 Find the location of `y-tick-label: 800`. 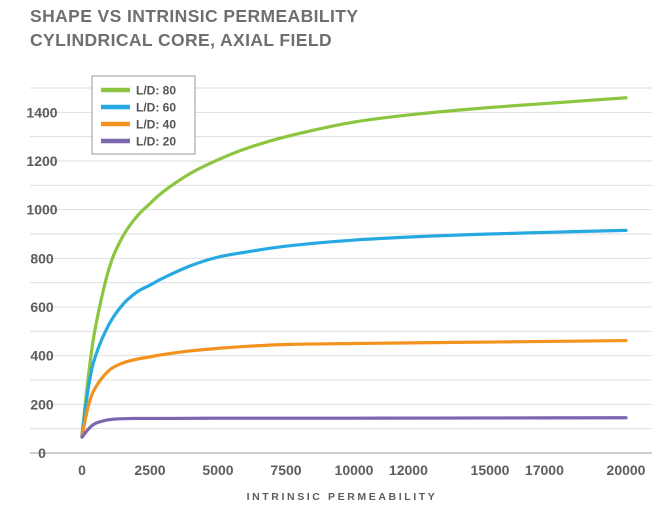

y-tick-label: 800 is located at coordinates (42, 258).